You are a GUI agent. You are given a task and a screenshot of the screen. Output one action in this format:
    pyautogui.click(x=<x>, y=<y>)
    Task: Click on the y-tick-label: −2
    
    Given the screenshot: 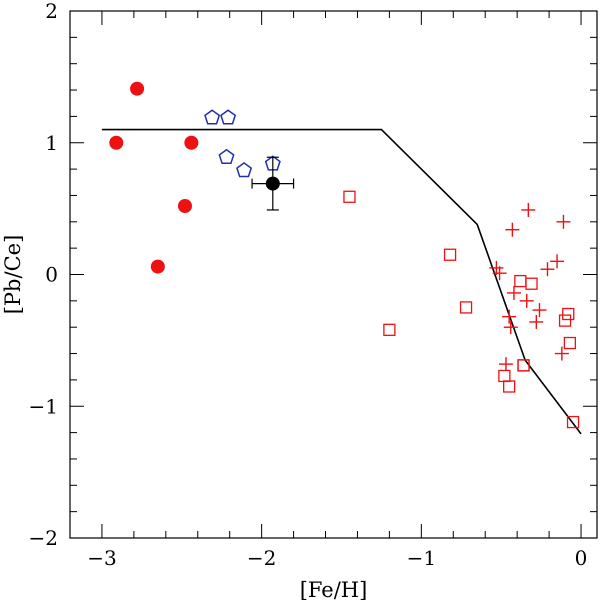 What is the action you would take?
    pyautogui.click(x=43, y=538)
    